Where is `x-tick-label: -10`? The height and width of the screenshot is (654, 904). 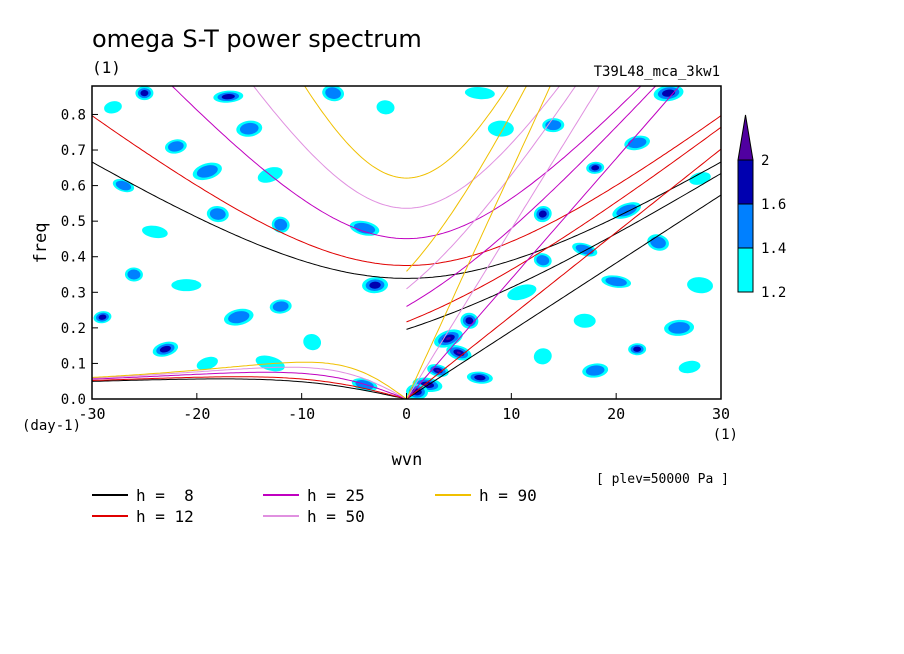
x-tick-label: -10 is located at coordinates (301, 414).